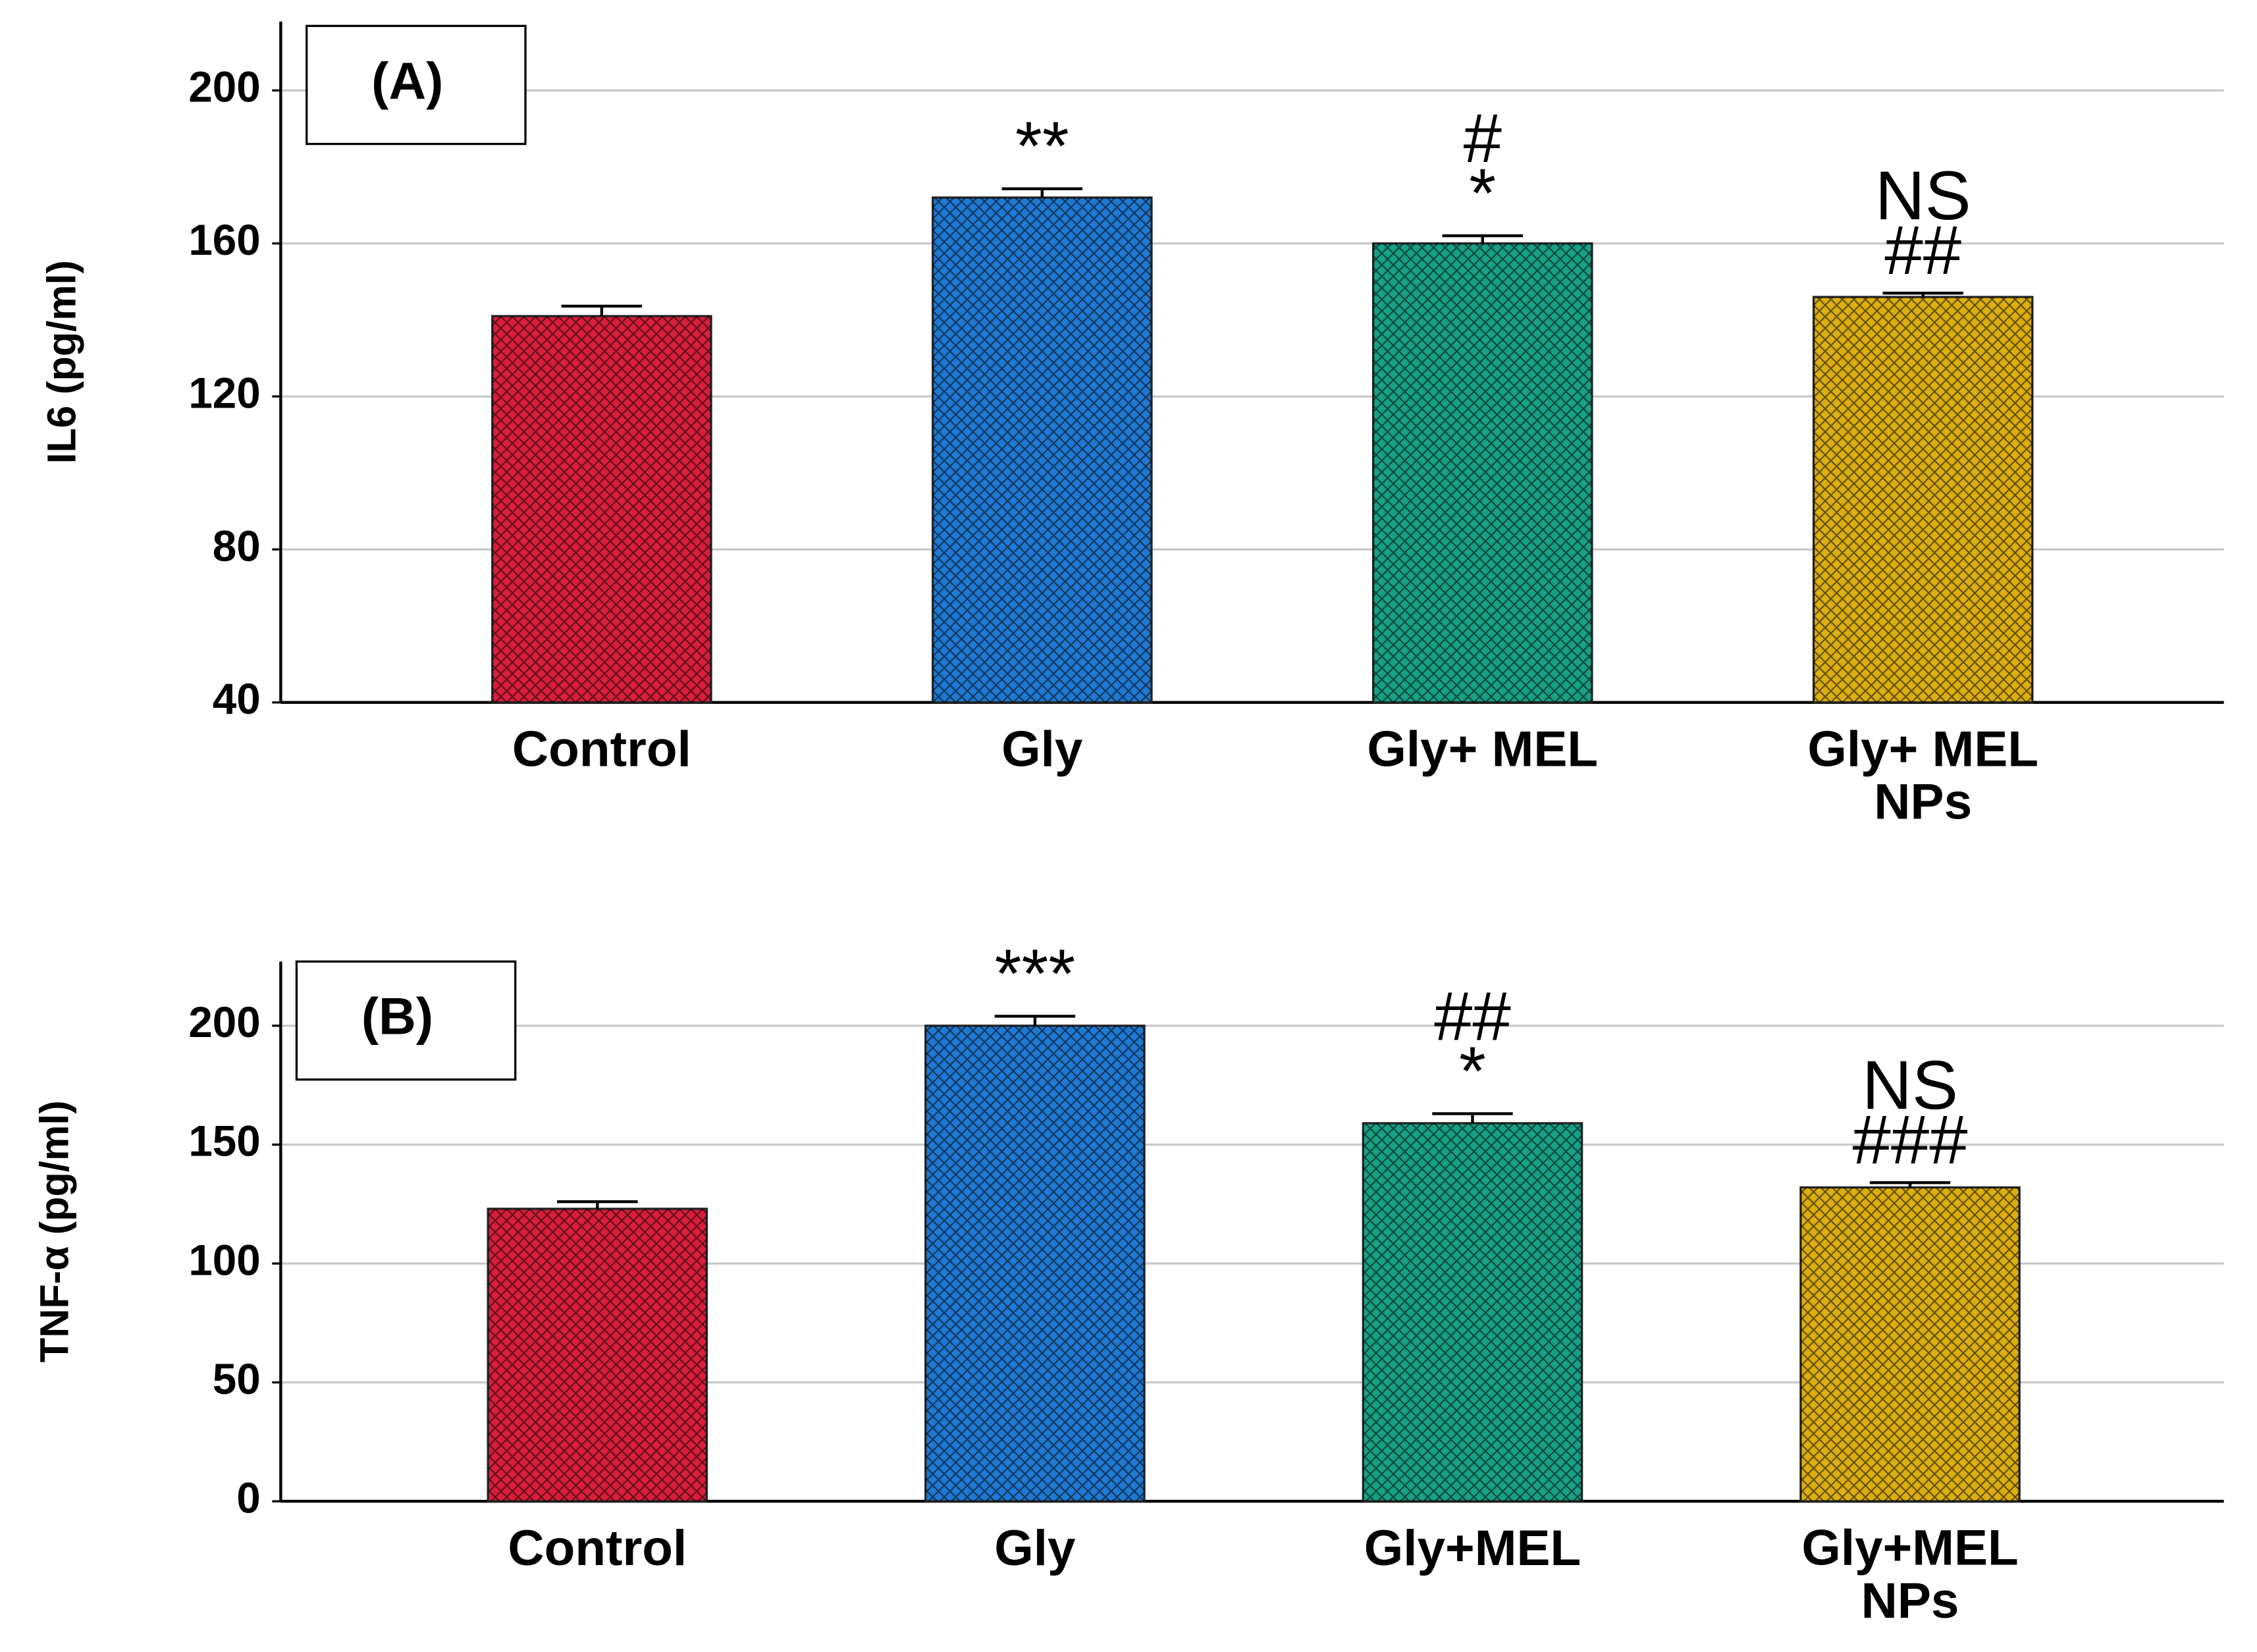 Image resolution: width=2257 pixels, height=1652 pixels. What do you see at coordinates (224, 1260) in the screenshot?
I see `y-tick-label: 100` at bounding box center [224, 1260].